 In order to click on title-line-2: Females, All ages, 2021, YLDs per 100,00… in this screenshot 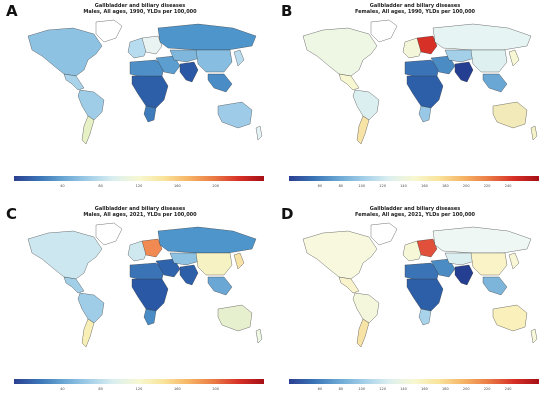, I will do `click(415, 215)`.